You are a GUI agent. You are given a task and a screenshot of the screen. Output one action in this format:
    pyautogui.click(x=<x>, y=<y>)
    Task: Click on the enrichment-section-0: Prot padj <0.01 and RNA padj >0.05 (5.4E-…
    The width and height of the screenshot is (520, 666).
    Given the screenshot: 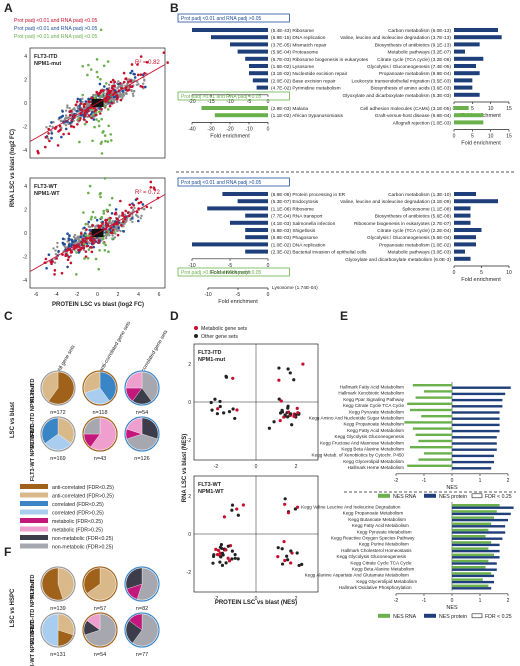 What is the action you would take?
    pyautogui.click(x=344, y=66)
    